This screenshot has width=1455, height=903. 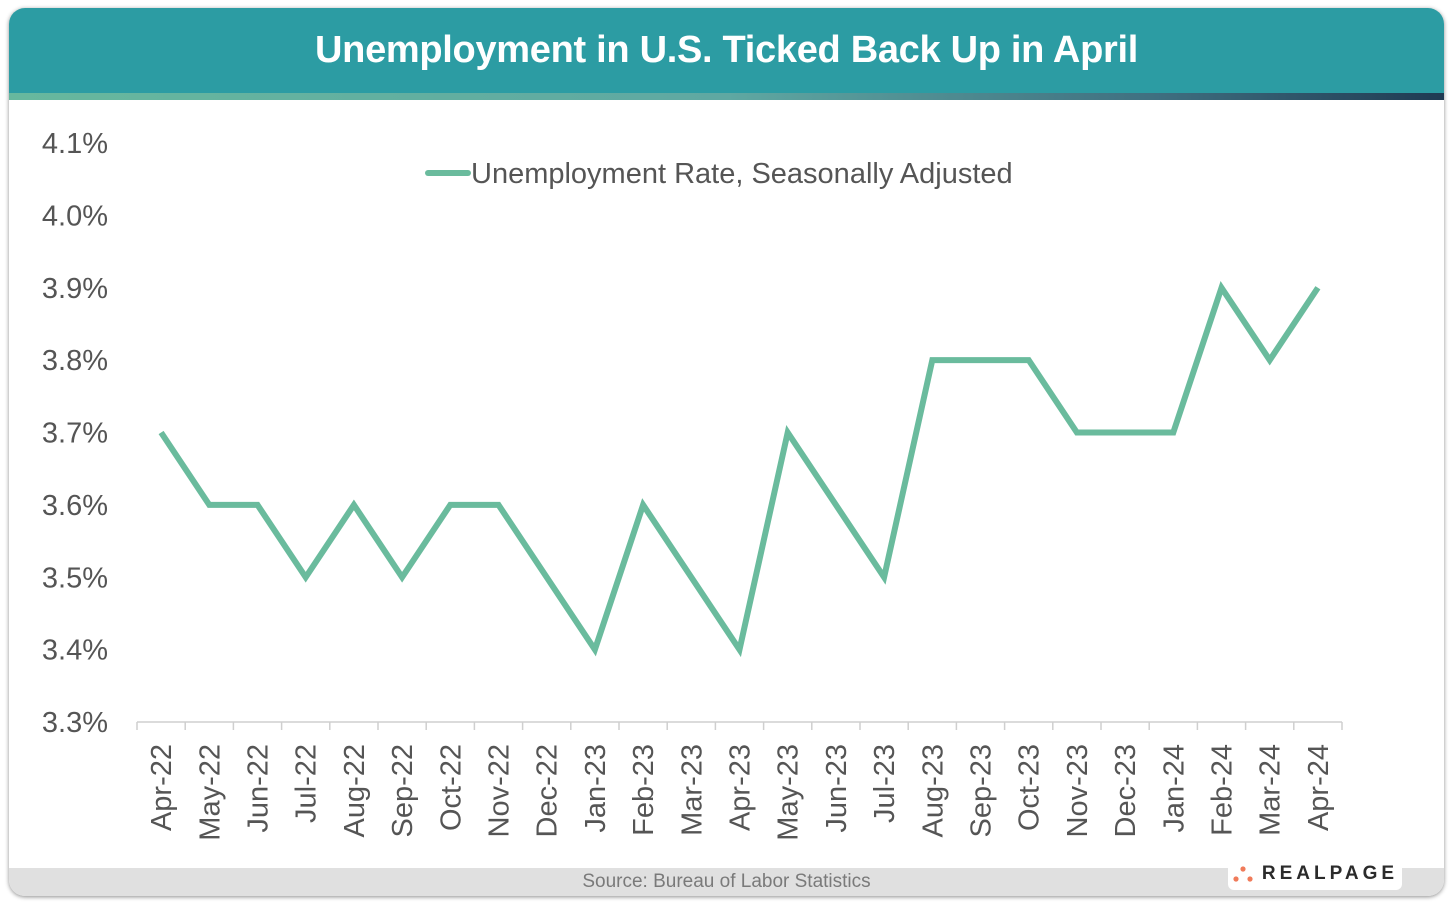 I want to click on x-tick-label: Dec-22, so click(x=548, y=791).